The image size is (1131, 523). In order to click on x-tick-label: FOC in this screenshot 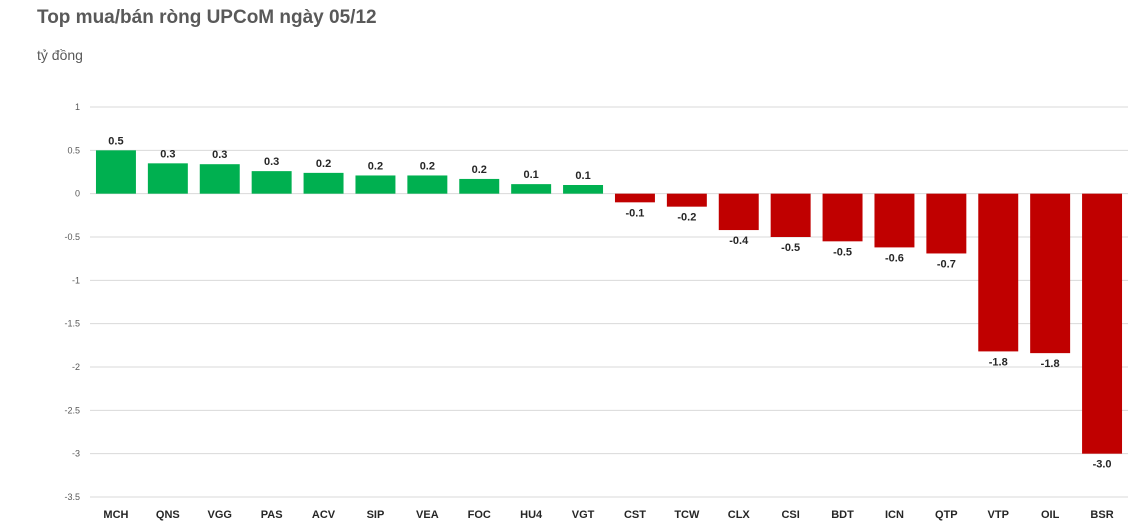, I will do `click(479, 515)`.